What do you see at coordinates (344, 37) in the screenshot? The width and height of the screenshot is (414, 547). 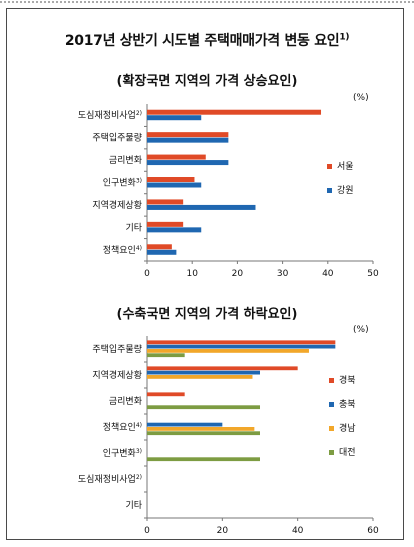 I see `page-title-footnote: 1)` at bounding box center [344, 37].